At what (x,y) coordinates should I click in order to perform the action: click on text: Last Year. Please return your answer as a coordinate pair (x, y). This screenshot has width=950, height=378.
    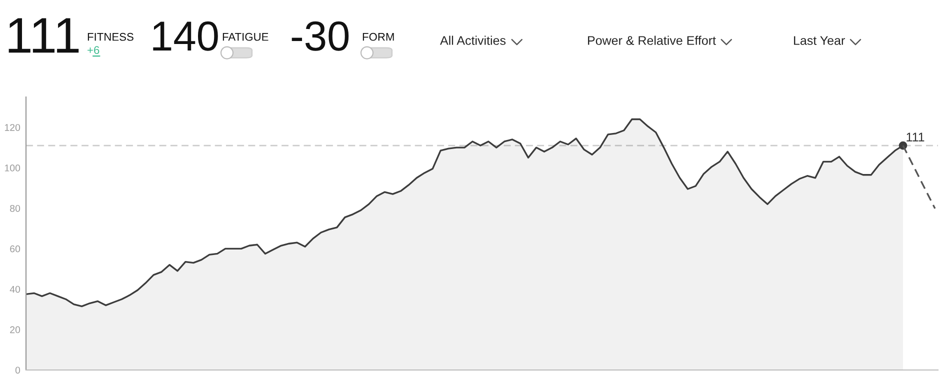
    Looking at the image, I should click on (819, 40).